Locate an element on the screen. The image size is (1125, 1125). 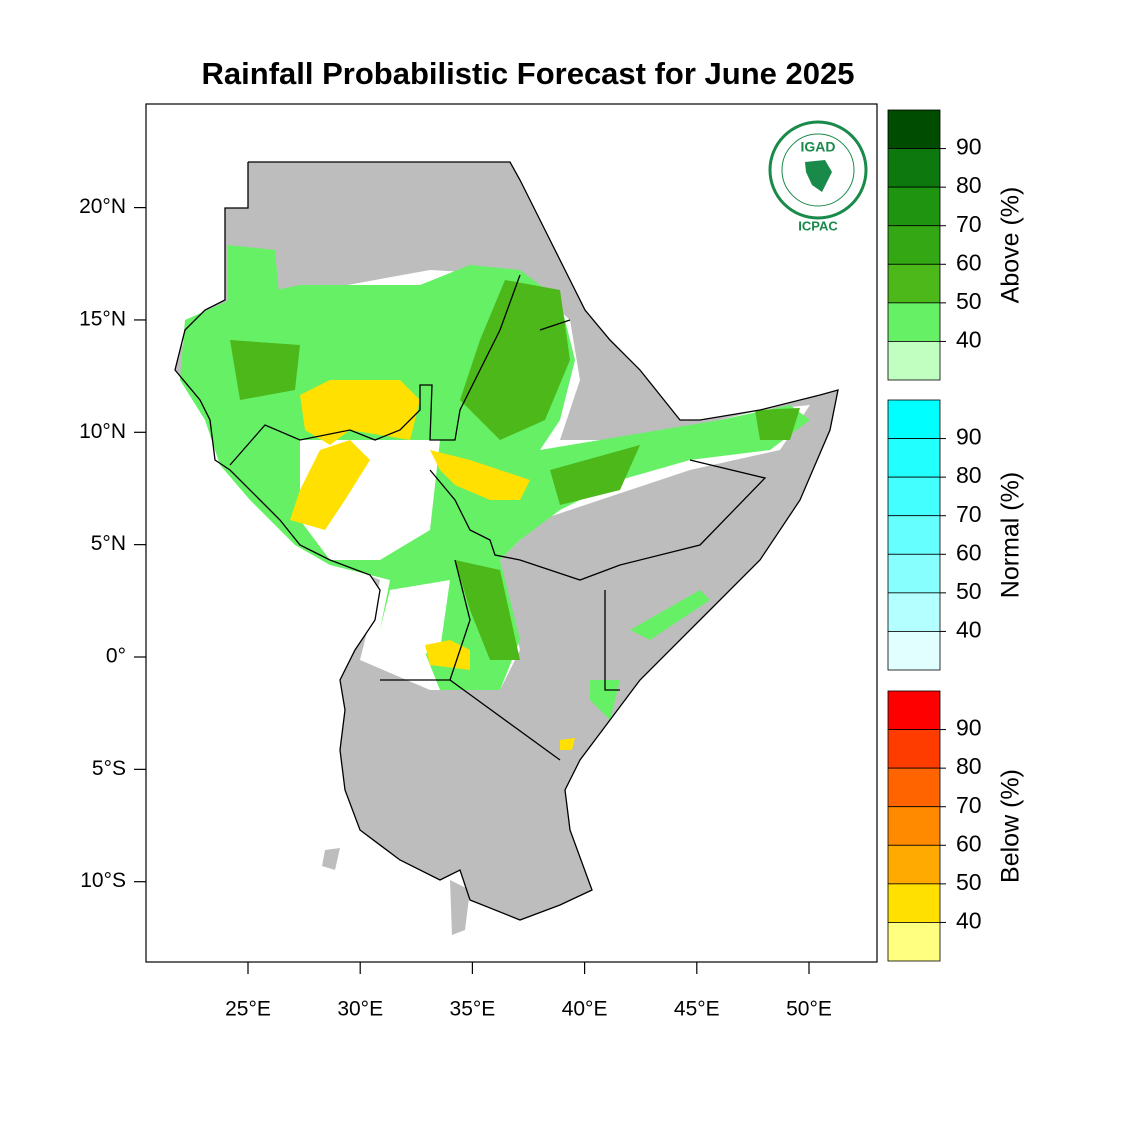
lon-tick-label: 25°E is located at coordinates (248, 1009).